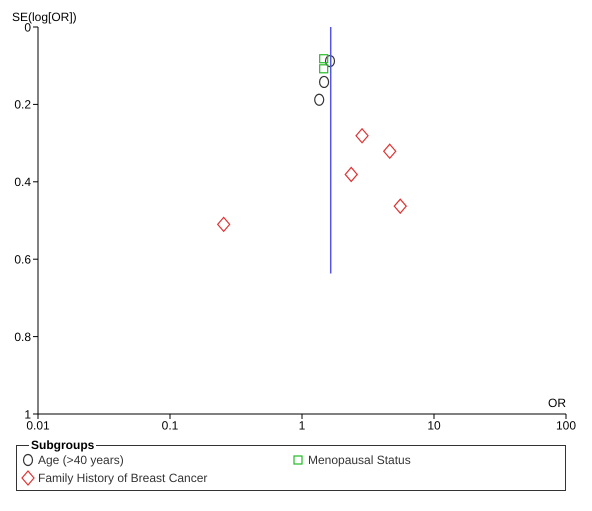 The height and width of the screenshot is (511, 592). Describe the element at coordinates (23, 337) in the screenshot. I see `y-tick-label: 0.8` at that location.